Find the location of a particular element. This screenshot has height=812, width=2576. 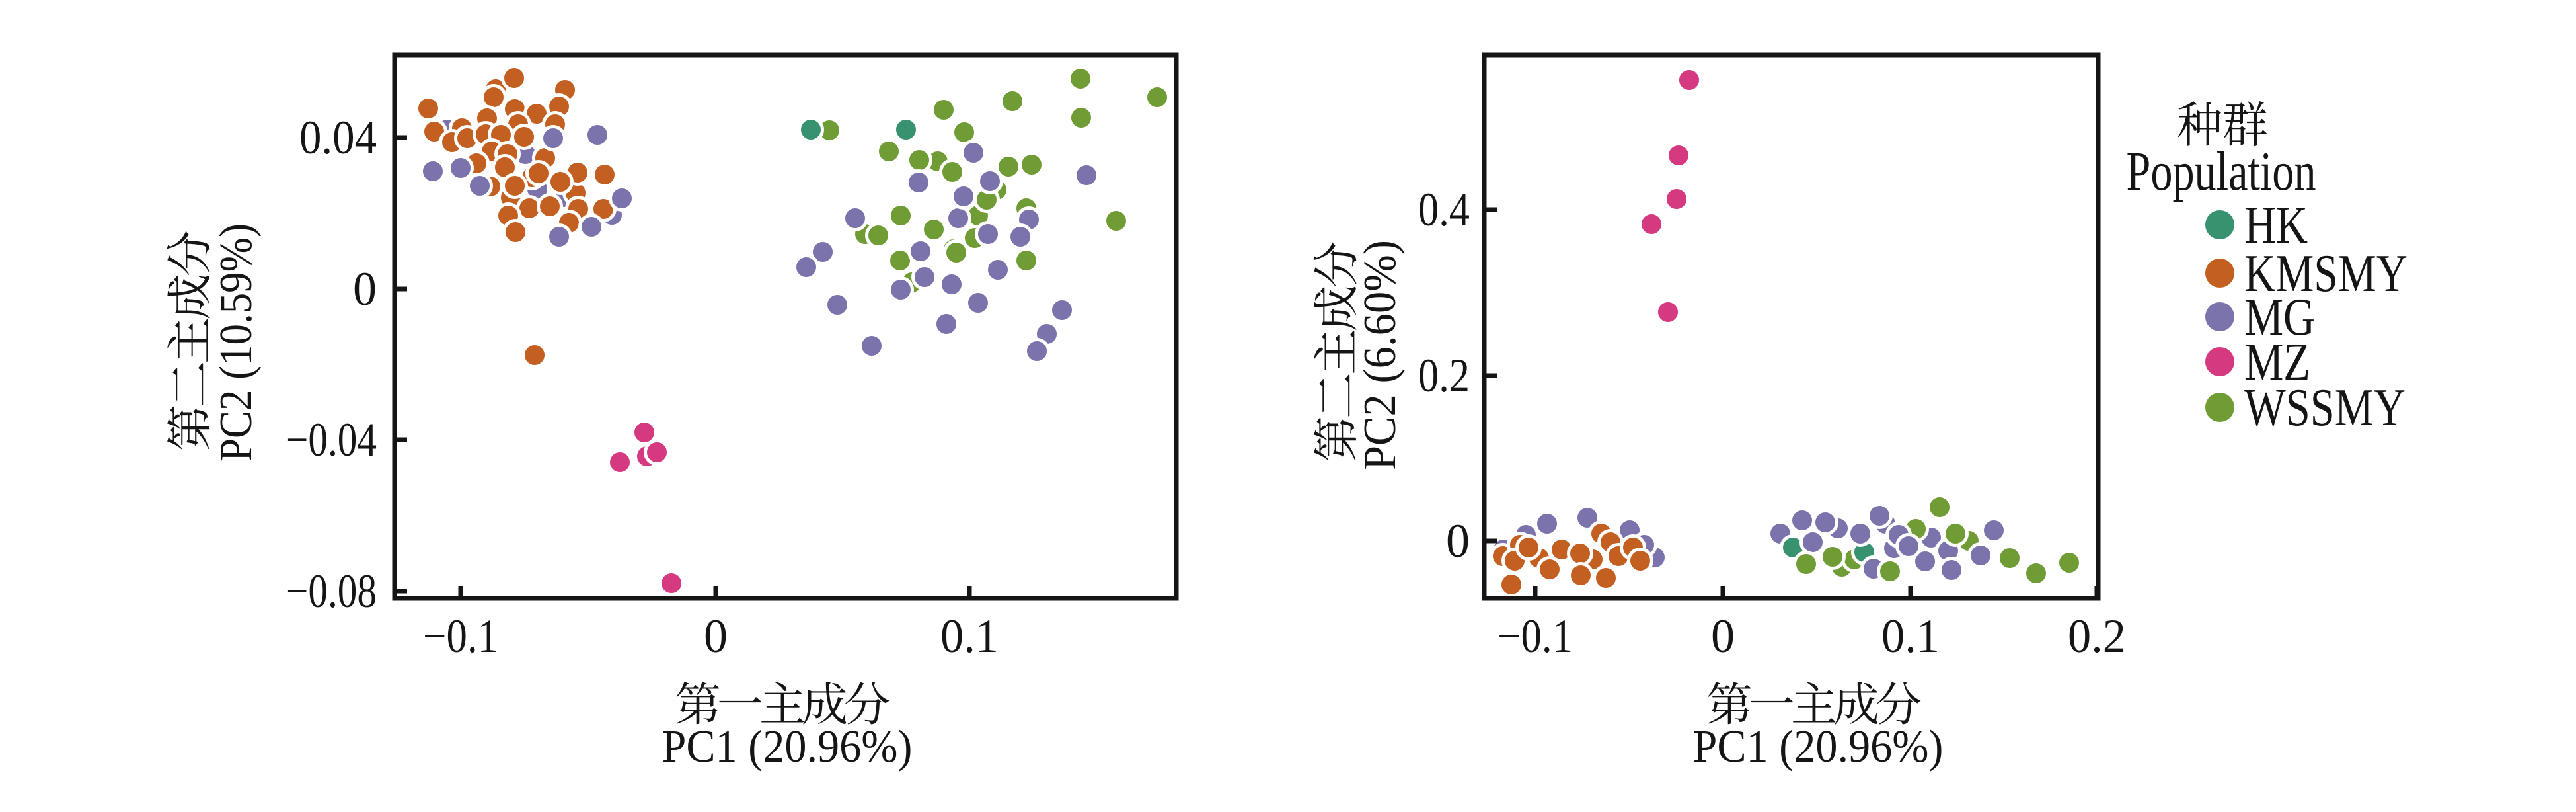

svg-text: WSSMY is located at coordinates (2325, 408).